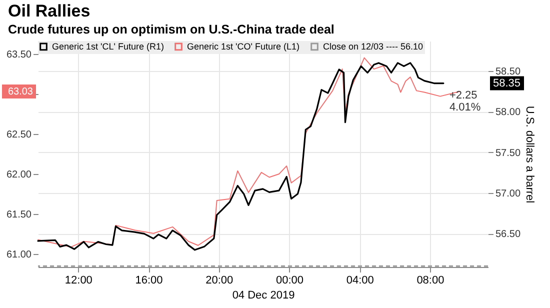  What do you see at coordinates (373, 47) in the screenshot?
I see `legend-label: Close on 12/03 ---- 56.10` at bounding box center [373, 47].